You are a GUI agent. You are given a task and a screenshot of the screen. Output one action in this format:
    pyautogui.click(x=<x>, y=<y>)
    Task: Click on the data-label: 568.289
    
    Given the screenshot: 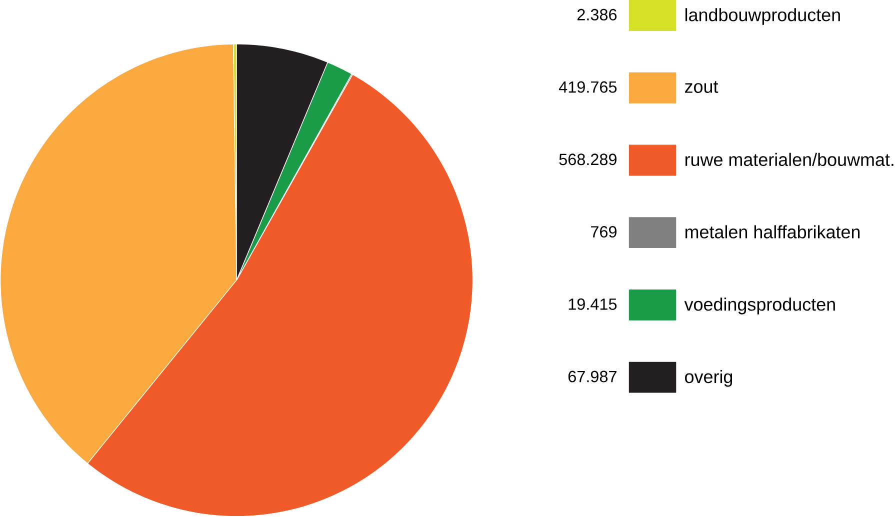 What is the action you would take?
    pyautogui.click(x=587, y=160)
    